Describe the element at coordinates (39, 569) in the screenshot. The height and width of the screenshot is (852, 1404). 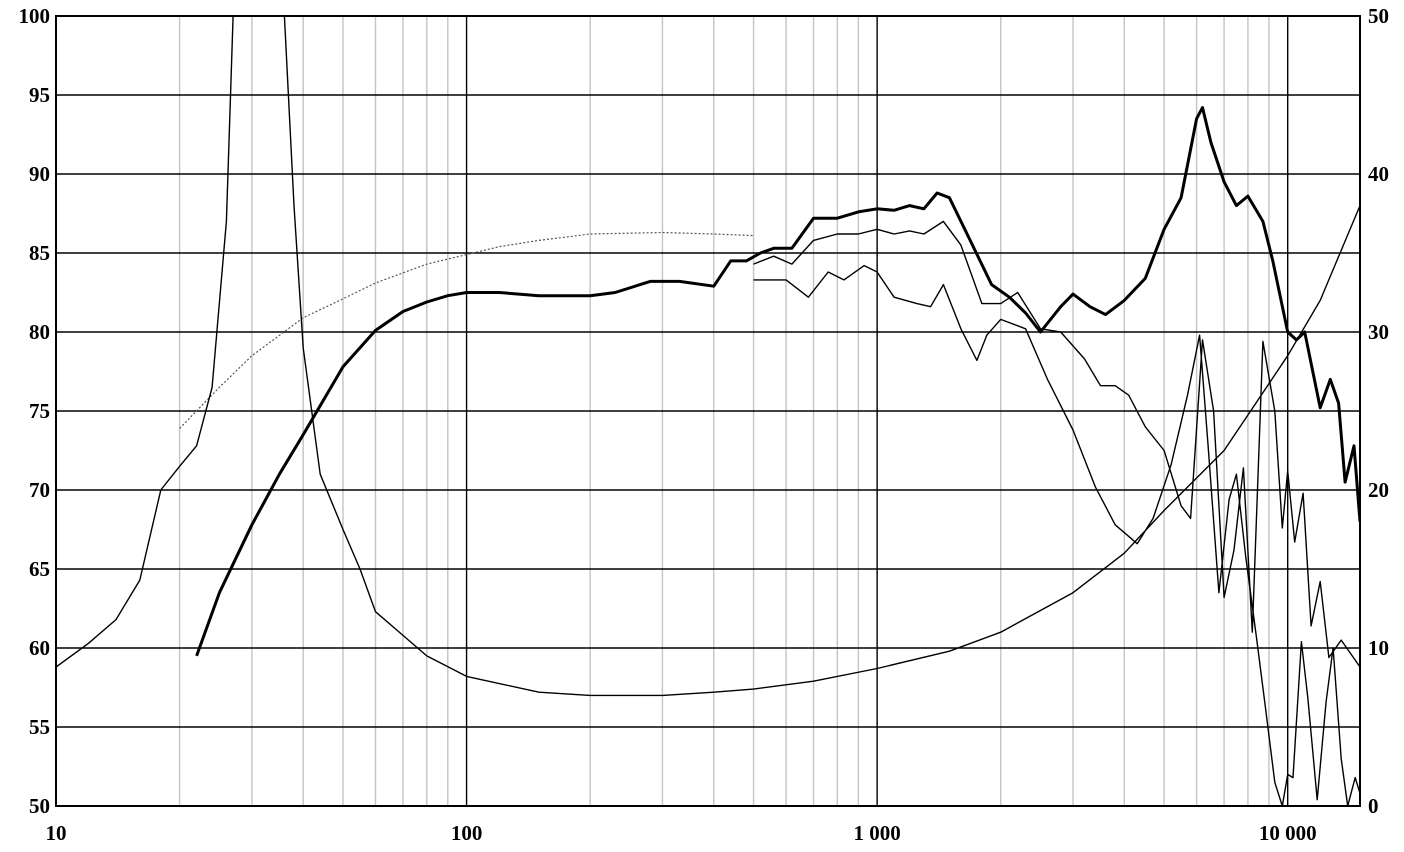
I see `y-tick-label: 65` at that location.